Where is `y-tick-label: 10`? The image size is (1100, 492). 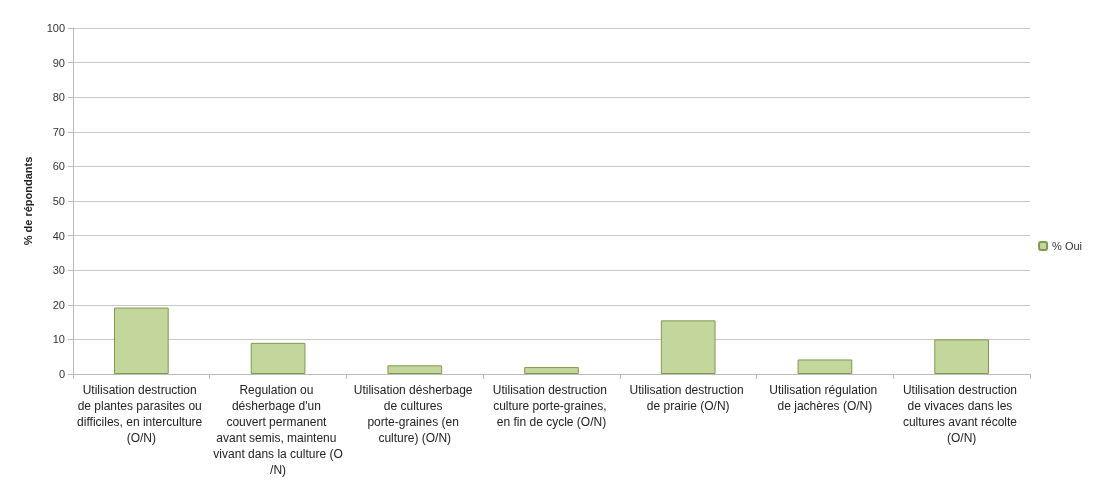 y-tick-label: 10 is located at coordinates (58, 339).